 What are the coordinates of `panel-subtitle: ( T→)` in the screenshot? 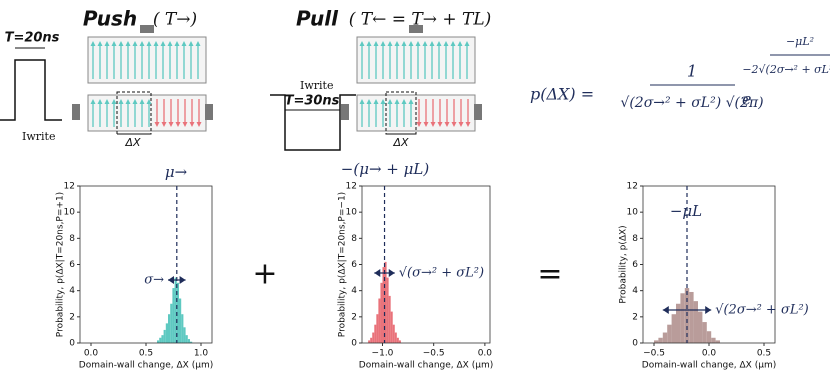 It's located at (175, 20).